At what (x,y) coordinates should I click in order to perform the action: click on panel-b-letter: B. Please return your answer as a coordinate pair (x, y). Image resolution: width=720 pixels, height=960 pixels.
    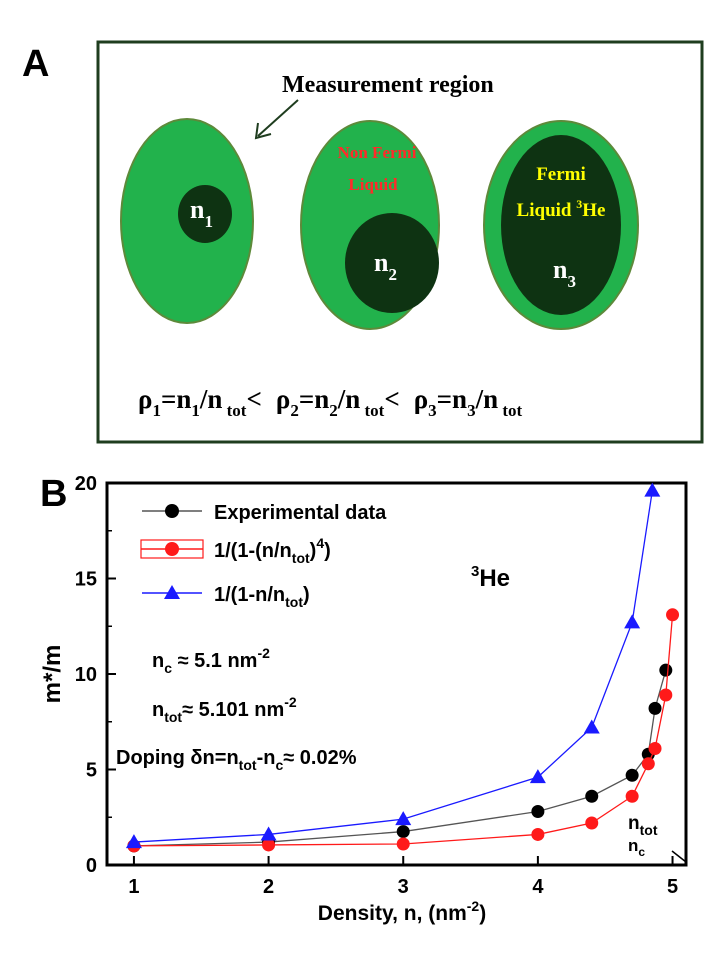
    Looking at the image, I should click on (53, 494).